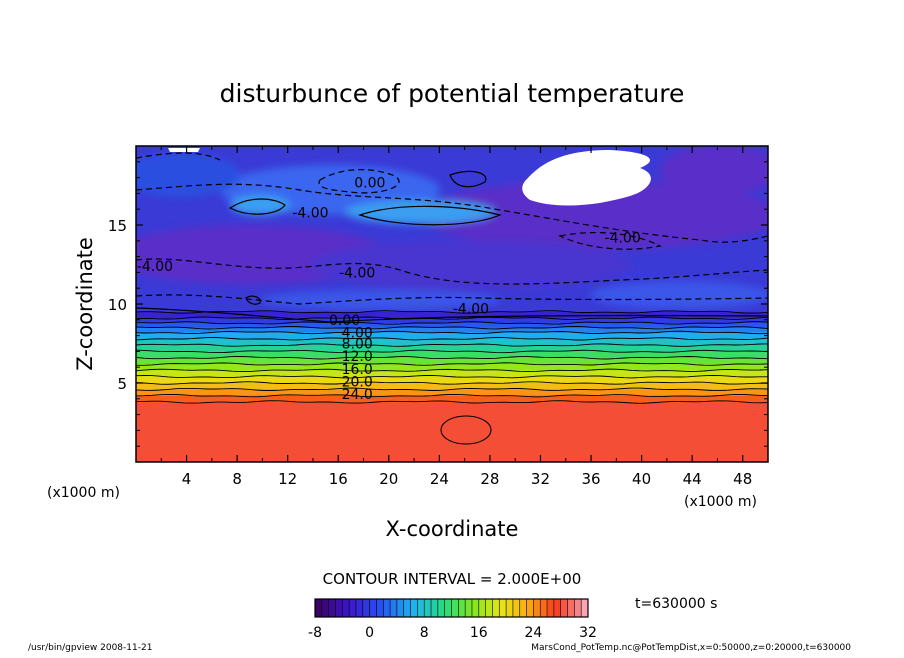 The width and height of the screenshot is (904, 658). What do you see at coordinates (357, 395) in the screenshot?
I see `contour-label: 24.0` at bounding box center [357, 395].